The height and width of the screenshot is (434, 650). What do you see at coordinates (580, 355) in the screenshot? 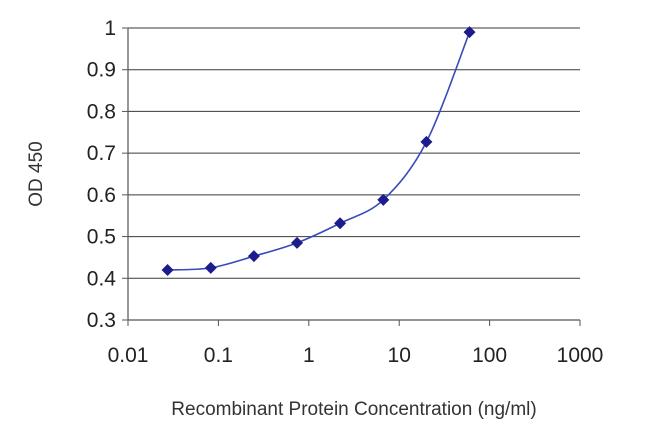
I see `x-tick-label: 1000` at bounding box center [580, 355].